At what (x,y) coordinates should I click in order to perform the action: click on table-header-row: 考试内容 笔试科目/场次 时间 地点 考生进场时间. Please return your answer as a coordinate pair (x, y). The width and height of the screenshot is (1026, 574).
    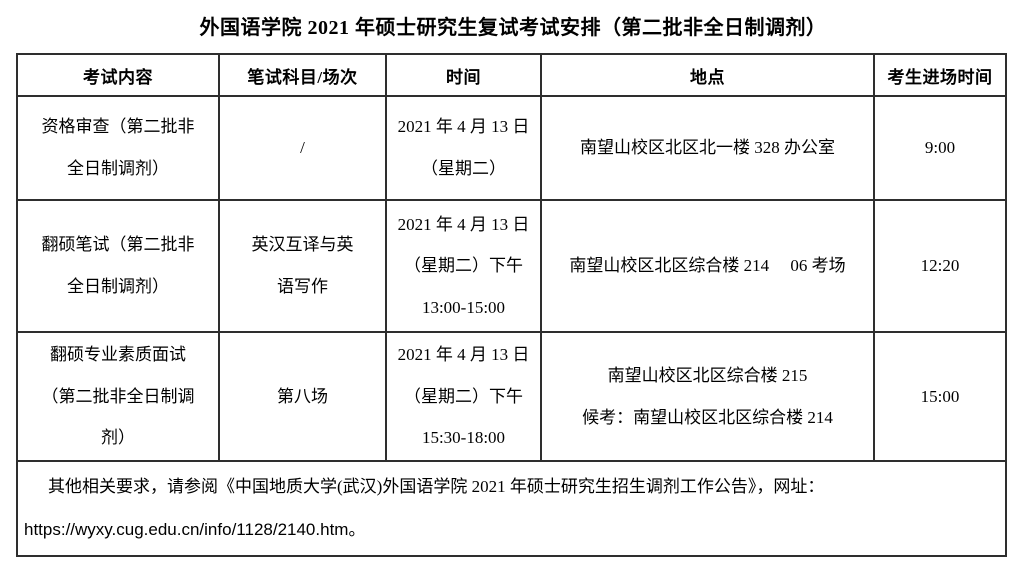
    Looking at the image, I should click on (511, 75).